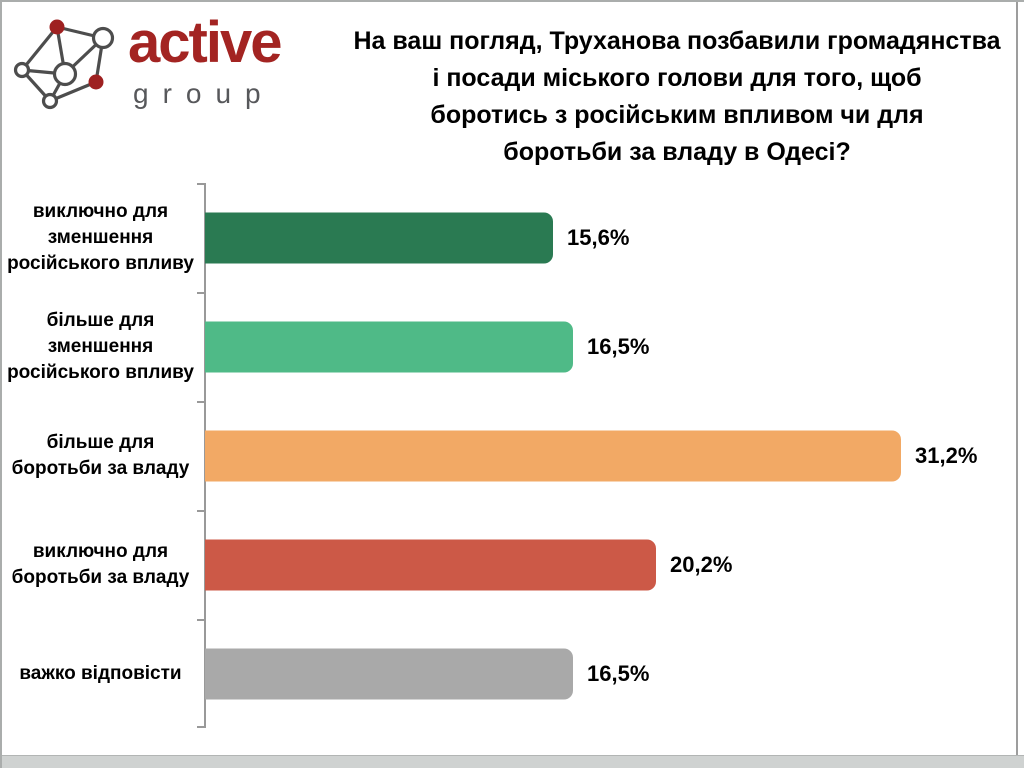 This screenshot has width=1024, height=768. I want to click on chart-row: більше для боротьби за владу 31,2%, so click(510, 455).